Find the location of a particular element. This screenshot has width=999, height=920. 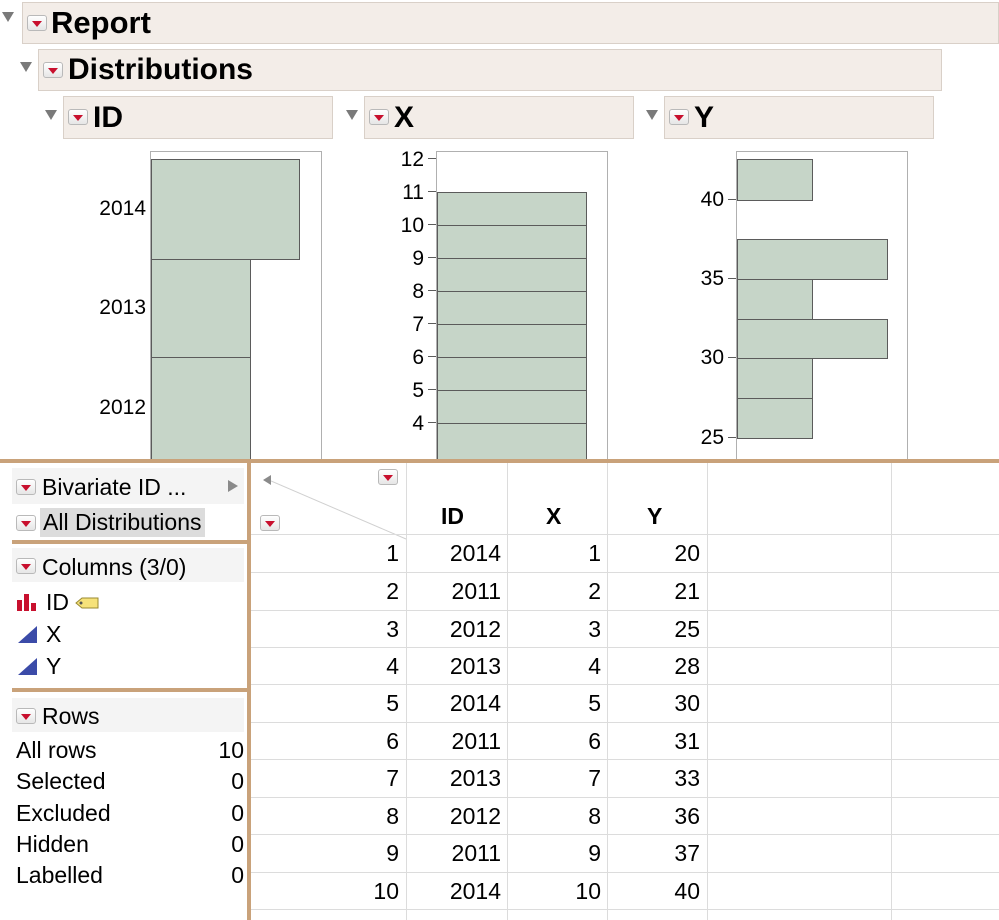

script-run-icon is located at coordinates (233, 486).